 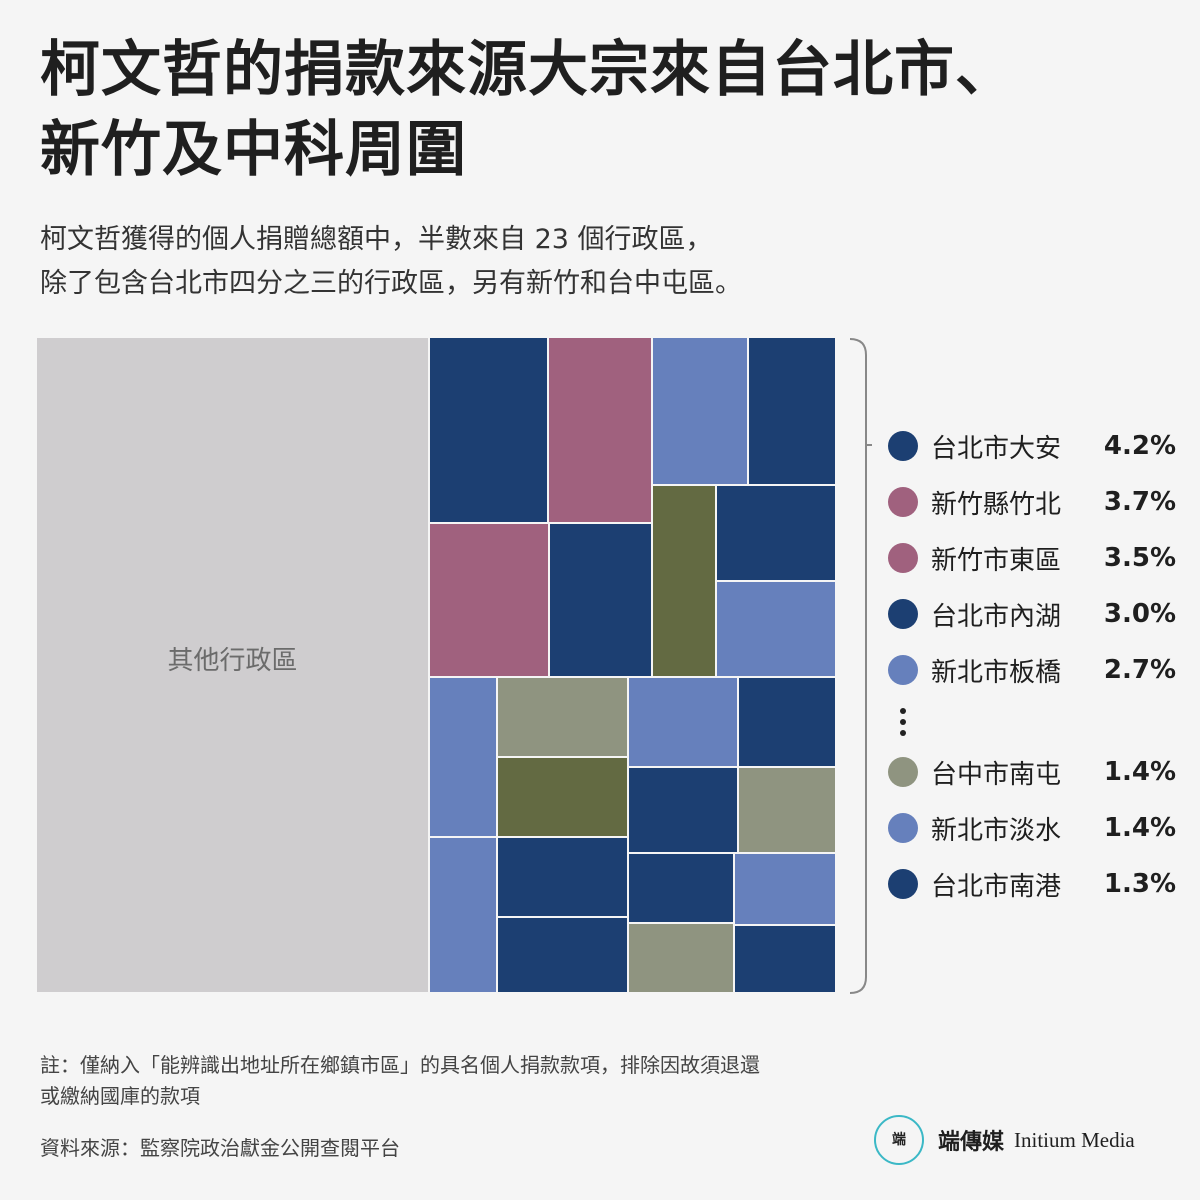 I want to click on legend-item: 台北市南港 1.3%, so click(x=1033, y=884).